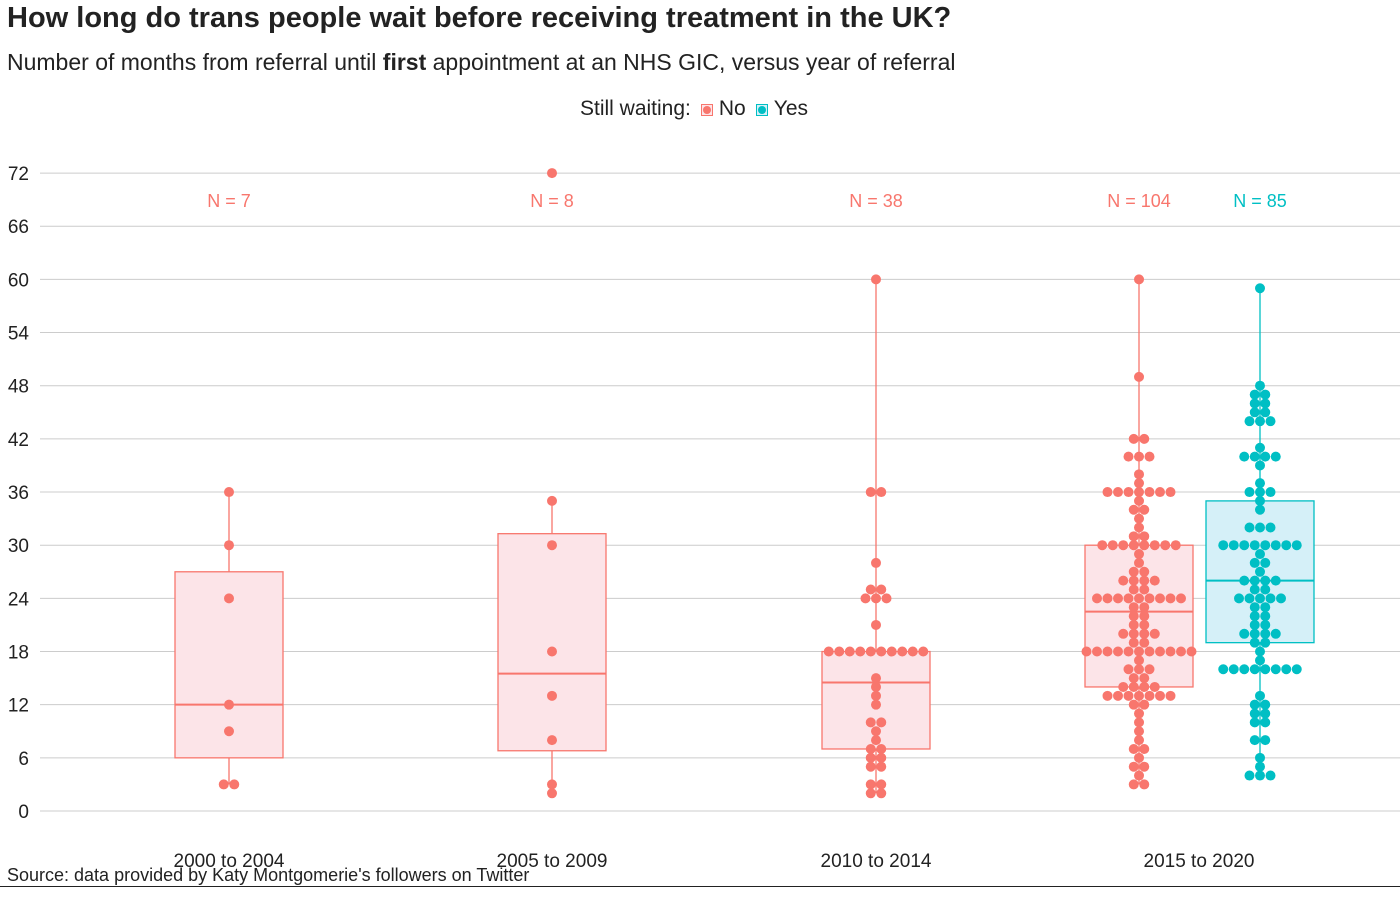 The height and width of the screenshot is (913, 1400). Describe the element at coordinates (694, 109) in the screenshot. I see `legend: Still waiting: No Yes` at that location.